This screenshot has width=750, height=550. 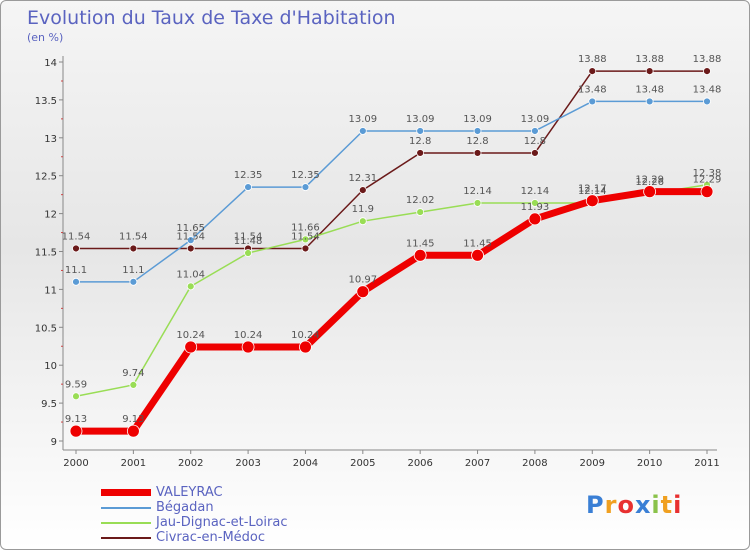 What do you see at coordinates (222, 522) in the screenshot?
I see `legend-label: Jau-Dignac-et-Loirac` at bounding box center [222, 522].